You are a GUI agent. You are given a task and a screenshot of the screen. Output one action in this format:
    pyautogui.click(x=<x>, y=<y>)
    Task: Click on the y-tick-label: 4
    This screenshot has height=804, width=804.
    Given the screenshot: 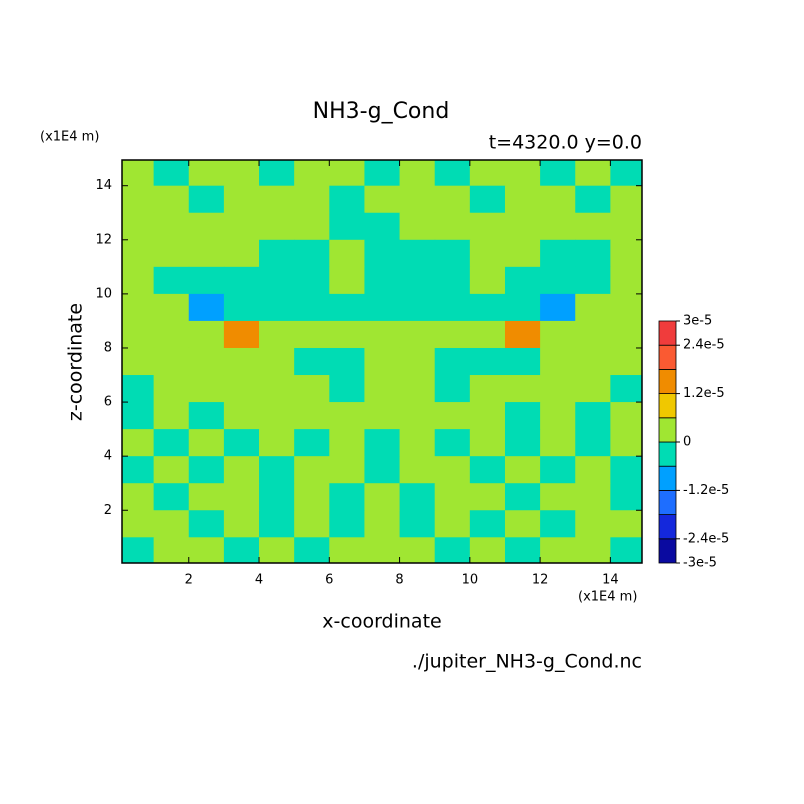 What is the action you would take?
    pyautogui.click(x=108, y=456)
    